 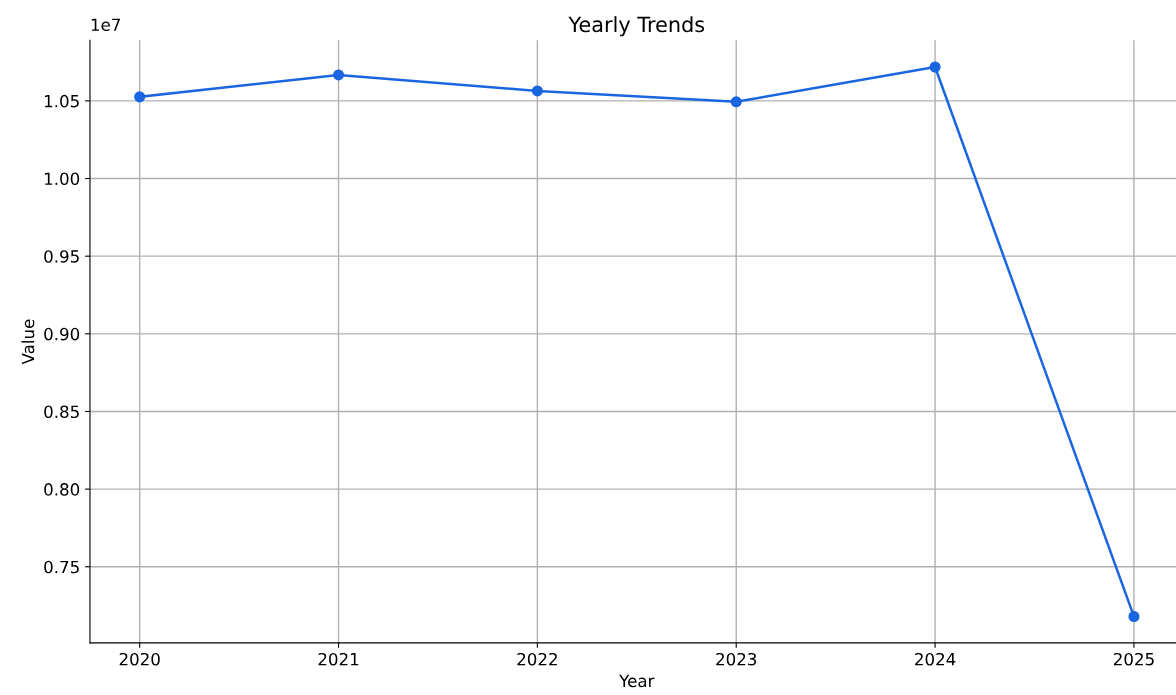 I want to click on y-tick-label: 1.05, so click(x=61, y=101).